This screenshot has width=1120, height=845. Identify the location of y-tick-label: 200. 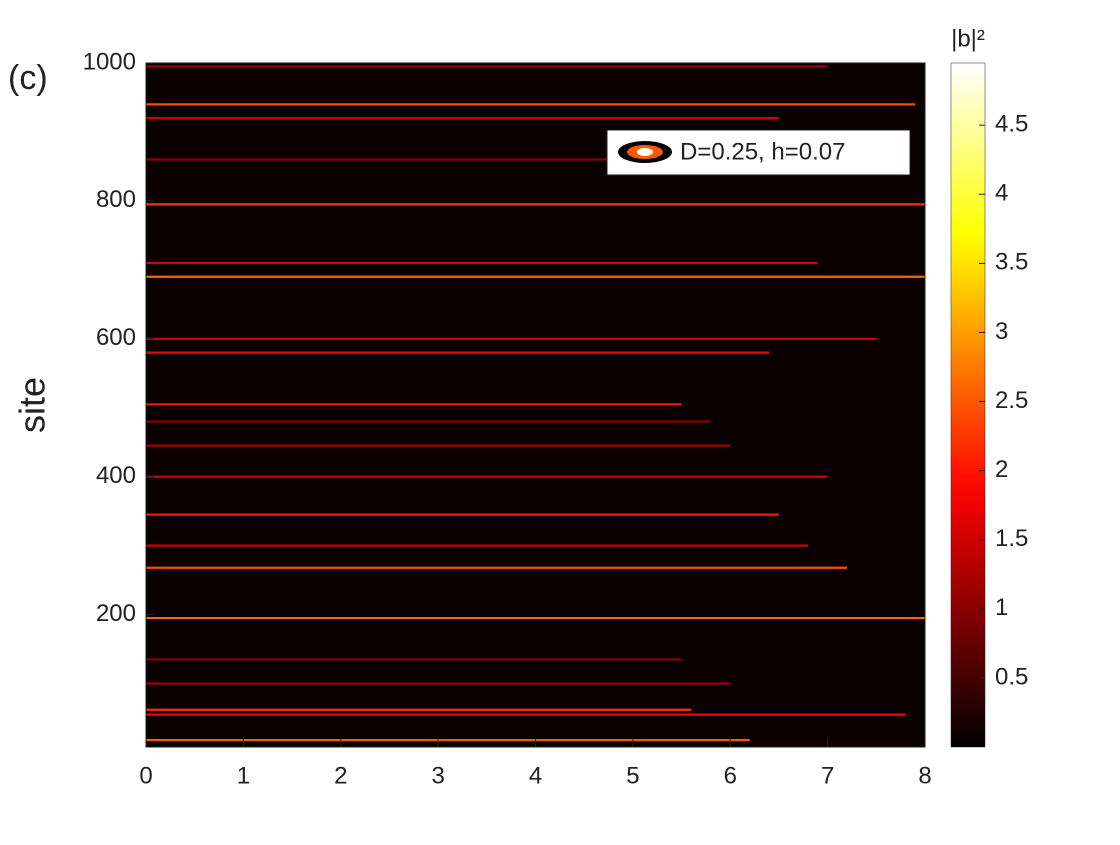
(116, 613).